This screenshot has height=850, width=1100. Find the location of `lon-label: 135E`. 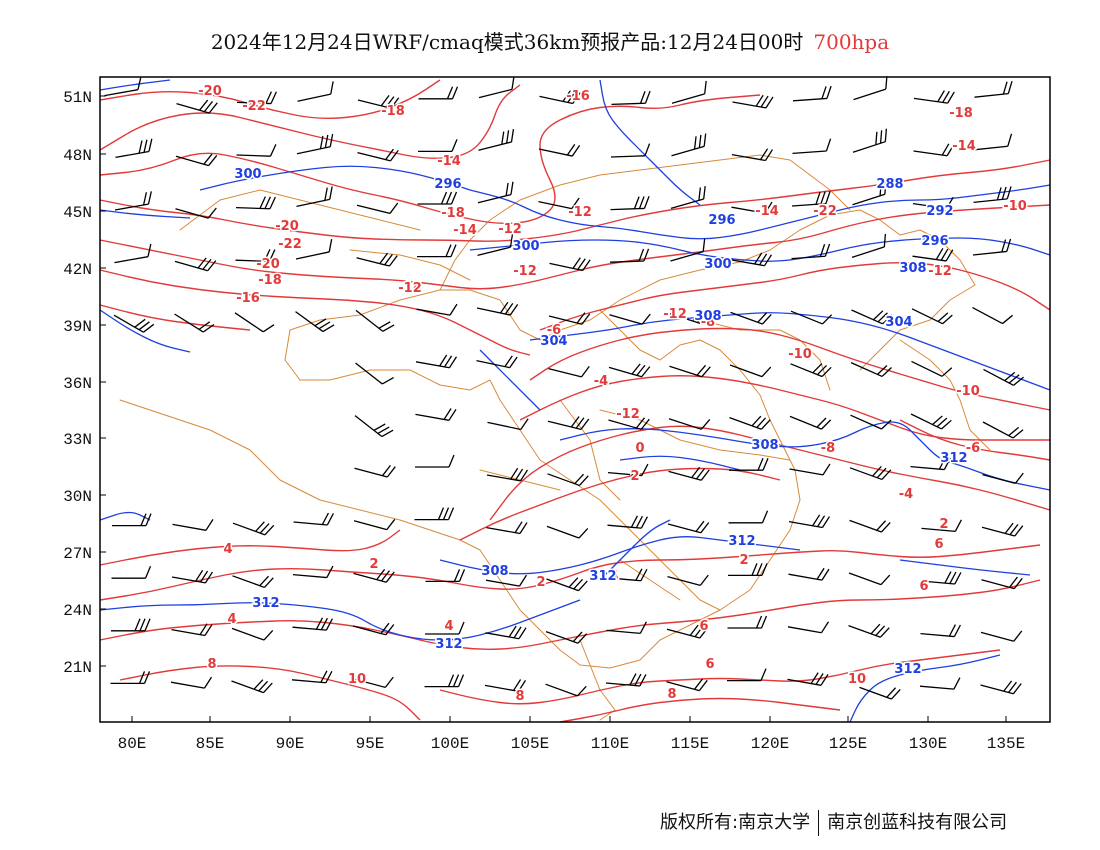

lon-label: 135E is located at coordinates (1006, 744).